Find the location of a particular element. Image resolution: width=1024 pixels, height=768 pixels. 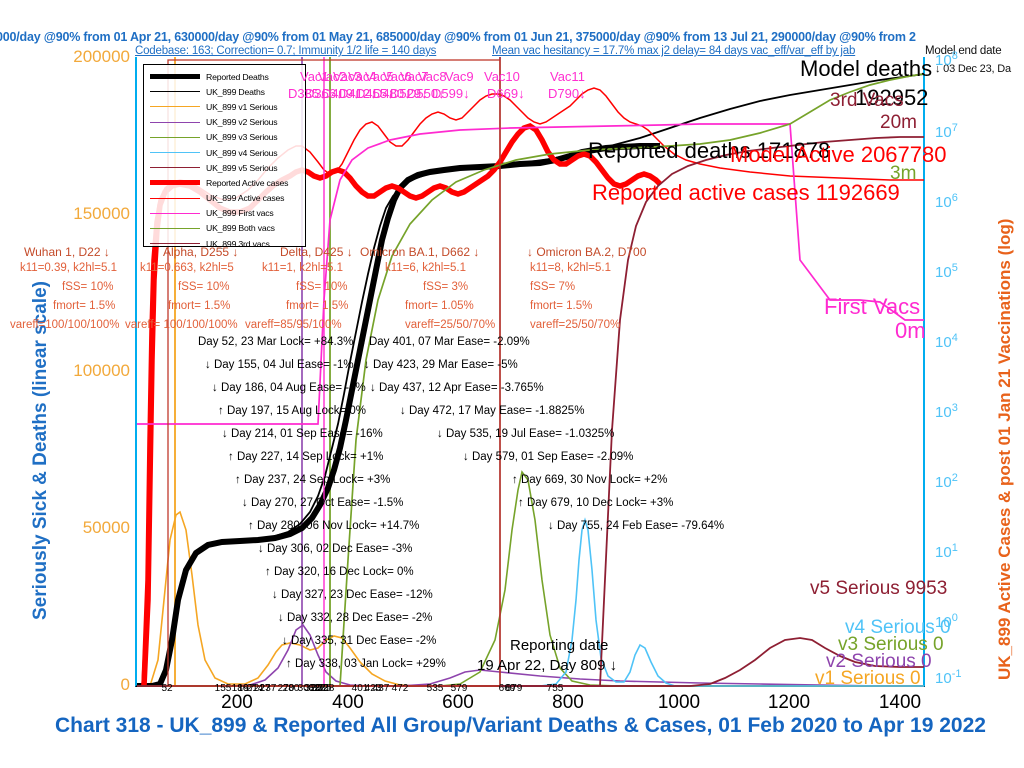

variant-1-vareff: vareff=100/100/100% is located at coordinates (65, 325).